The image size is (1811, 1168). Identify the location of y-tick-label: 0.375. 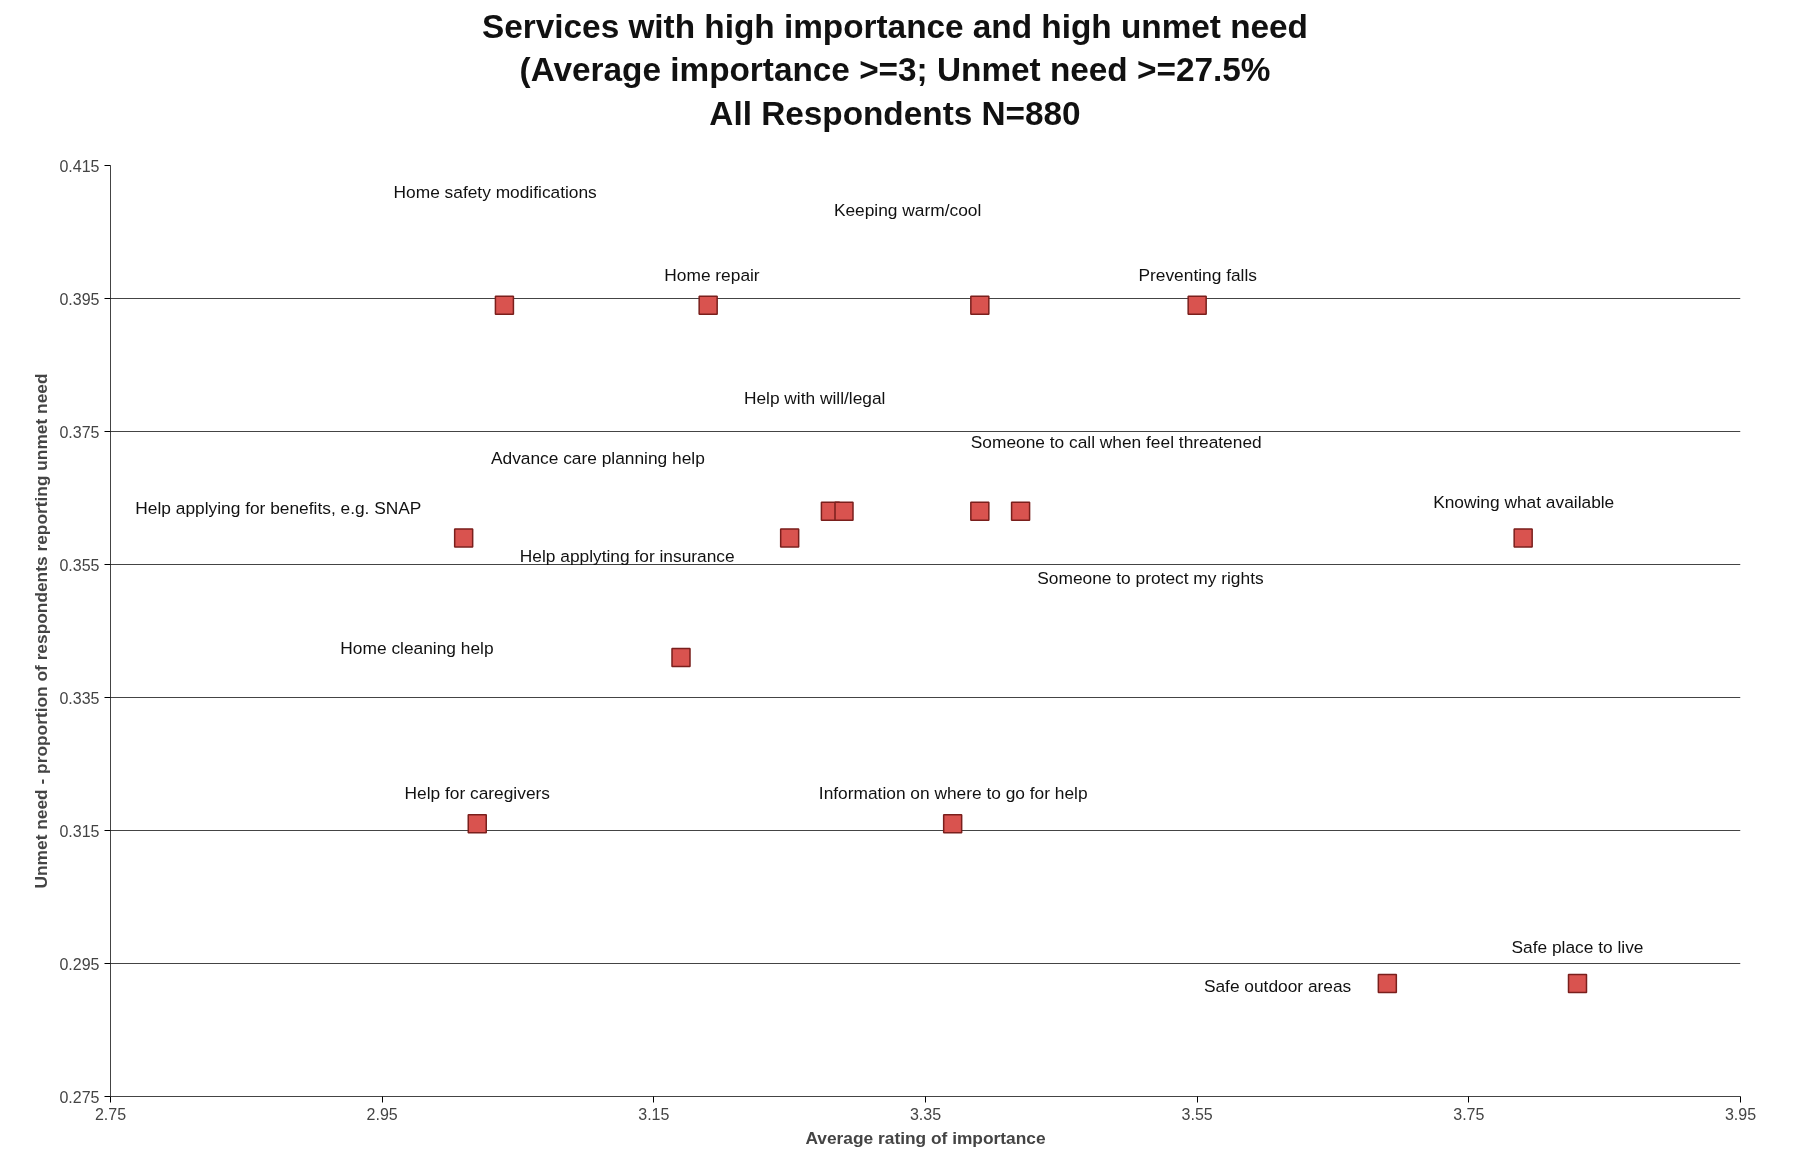
(79, 432).